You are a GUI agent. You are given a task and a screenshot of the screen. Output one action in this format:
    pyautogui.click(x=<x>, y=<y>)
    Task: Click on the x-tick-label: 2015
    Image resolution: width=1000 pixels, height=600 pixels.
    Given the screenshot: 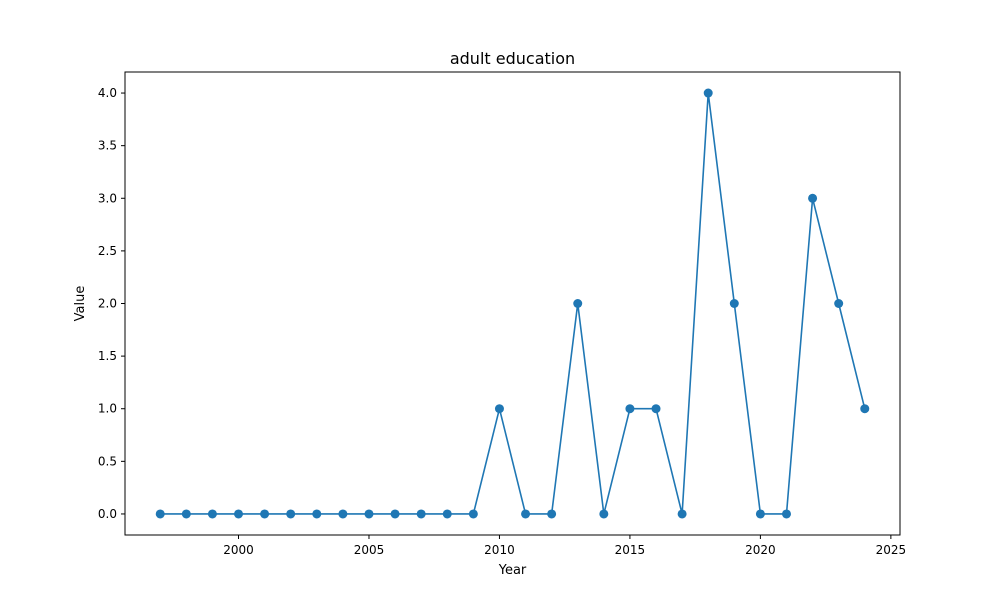 What is the action you would take?
    pyautogui.click(x=630, y=550)
    